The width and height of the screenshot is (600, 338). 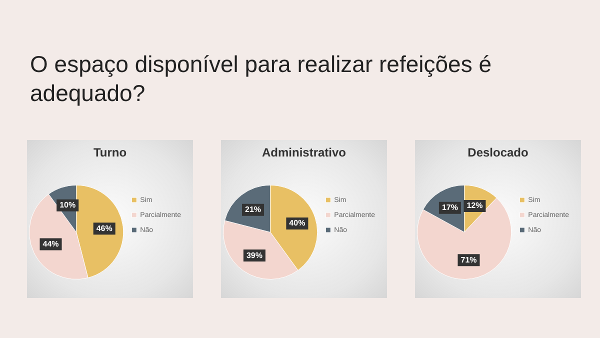 I want to click on data-label: 12%, so click(x=474, y=205).